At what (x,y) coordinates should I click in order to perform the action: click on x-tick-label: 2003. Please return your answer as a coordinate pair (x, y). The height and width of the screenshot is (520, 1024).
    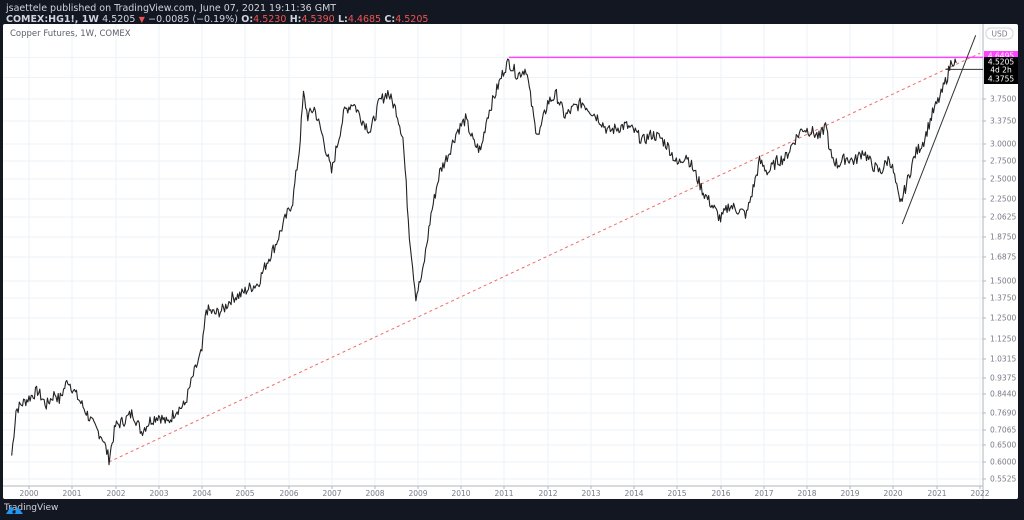
    Looking at the image, I should click on (158, 493).